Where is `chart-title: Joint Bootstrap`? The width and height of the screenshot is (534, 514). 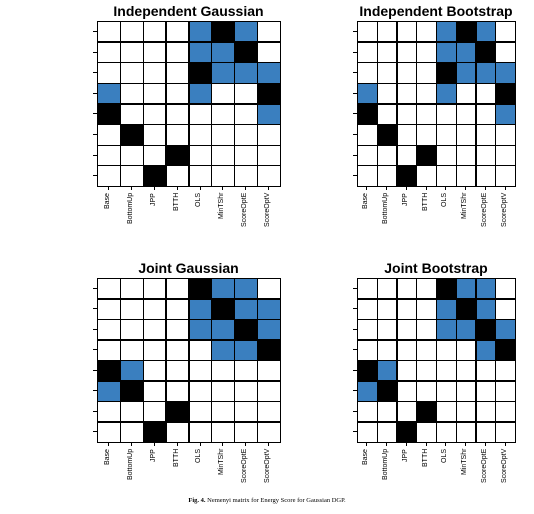 chart-title: Joint Bootstrap is located at coordinates (436, 268).